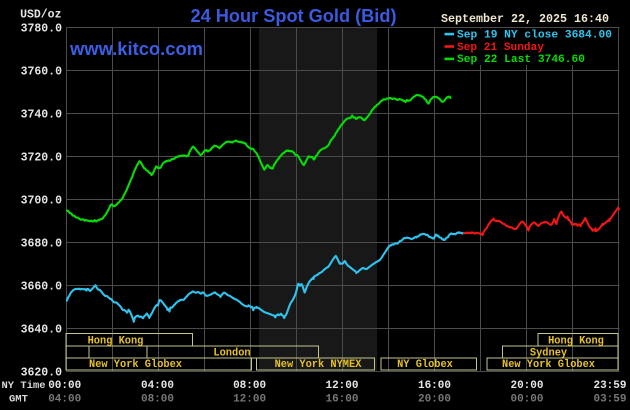 This screenshot has width=630, height=410. Describe the element at coordinates (136, 49) in the screenshot. I see `svg-text: www.kitco.com` at that location.